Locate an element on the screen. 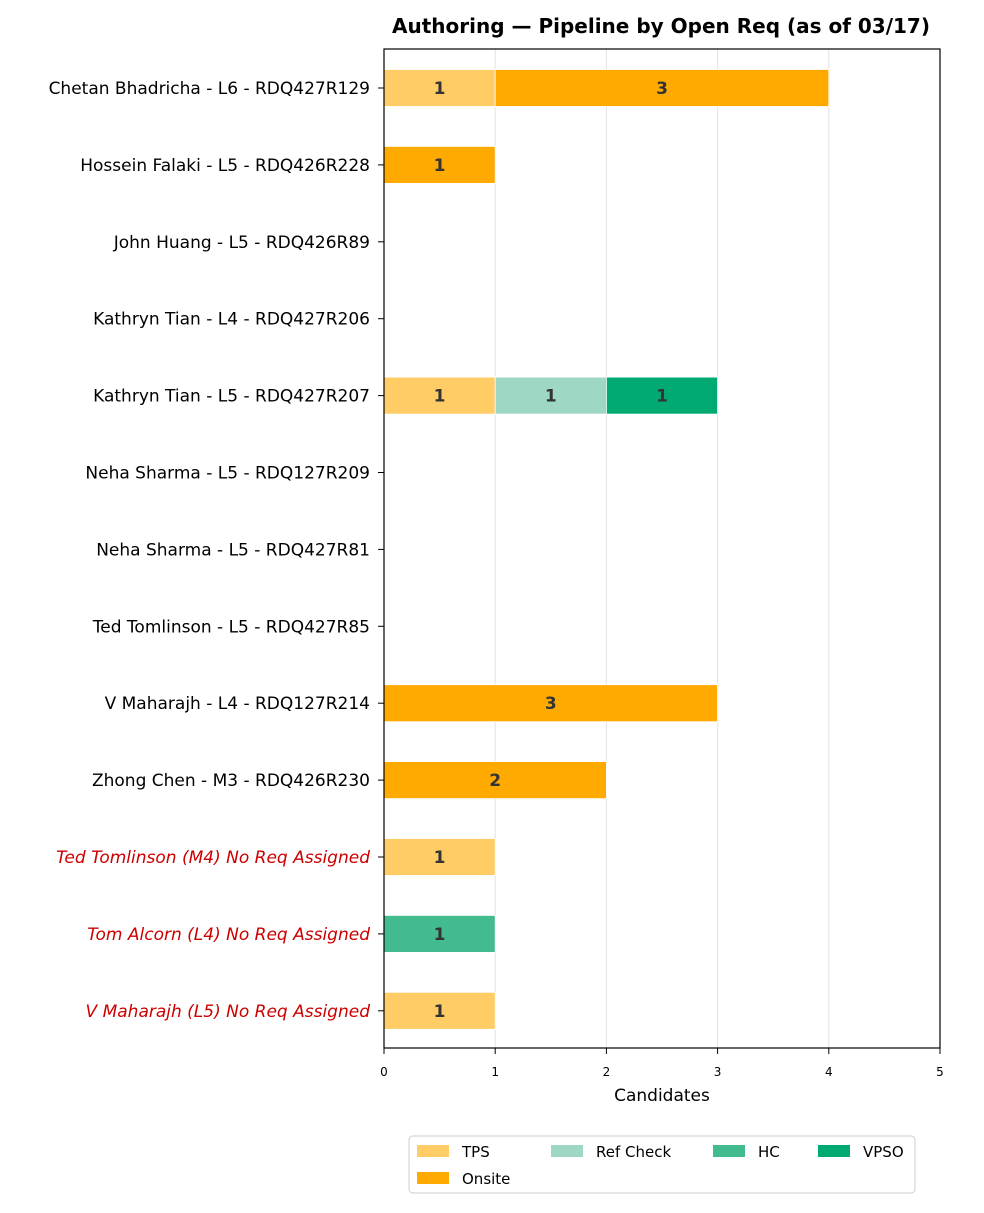  legend-label: Ref Check is located at coordinates (633, 1152).